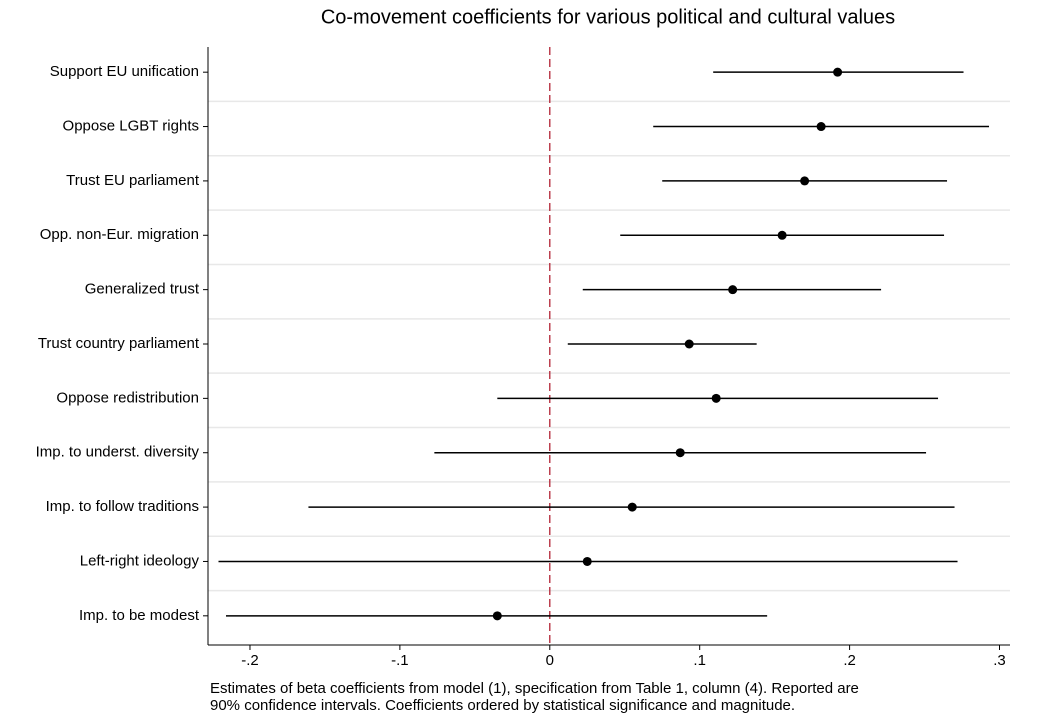 Image resolution: width=1041 pixels, height=719 pixels. Describe the element at coordinates (124, 71) in the screenshot. I see `y-tick-label: Support EU unification` at that location.